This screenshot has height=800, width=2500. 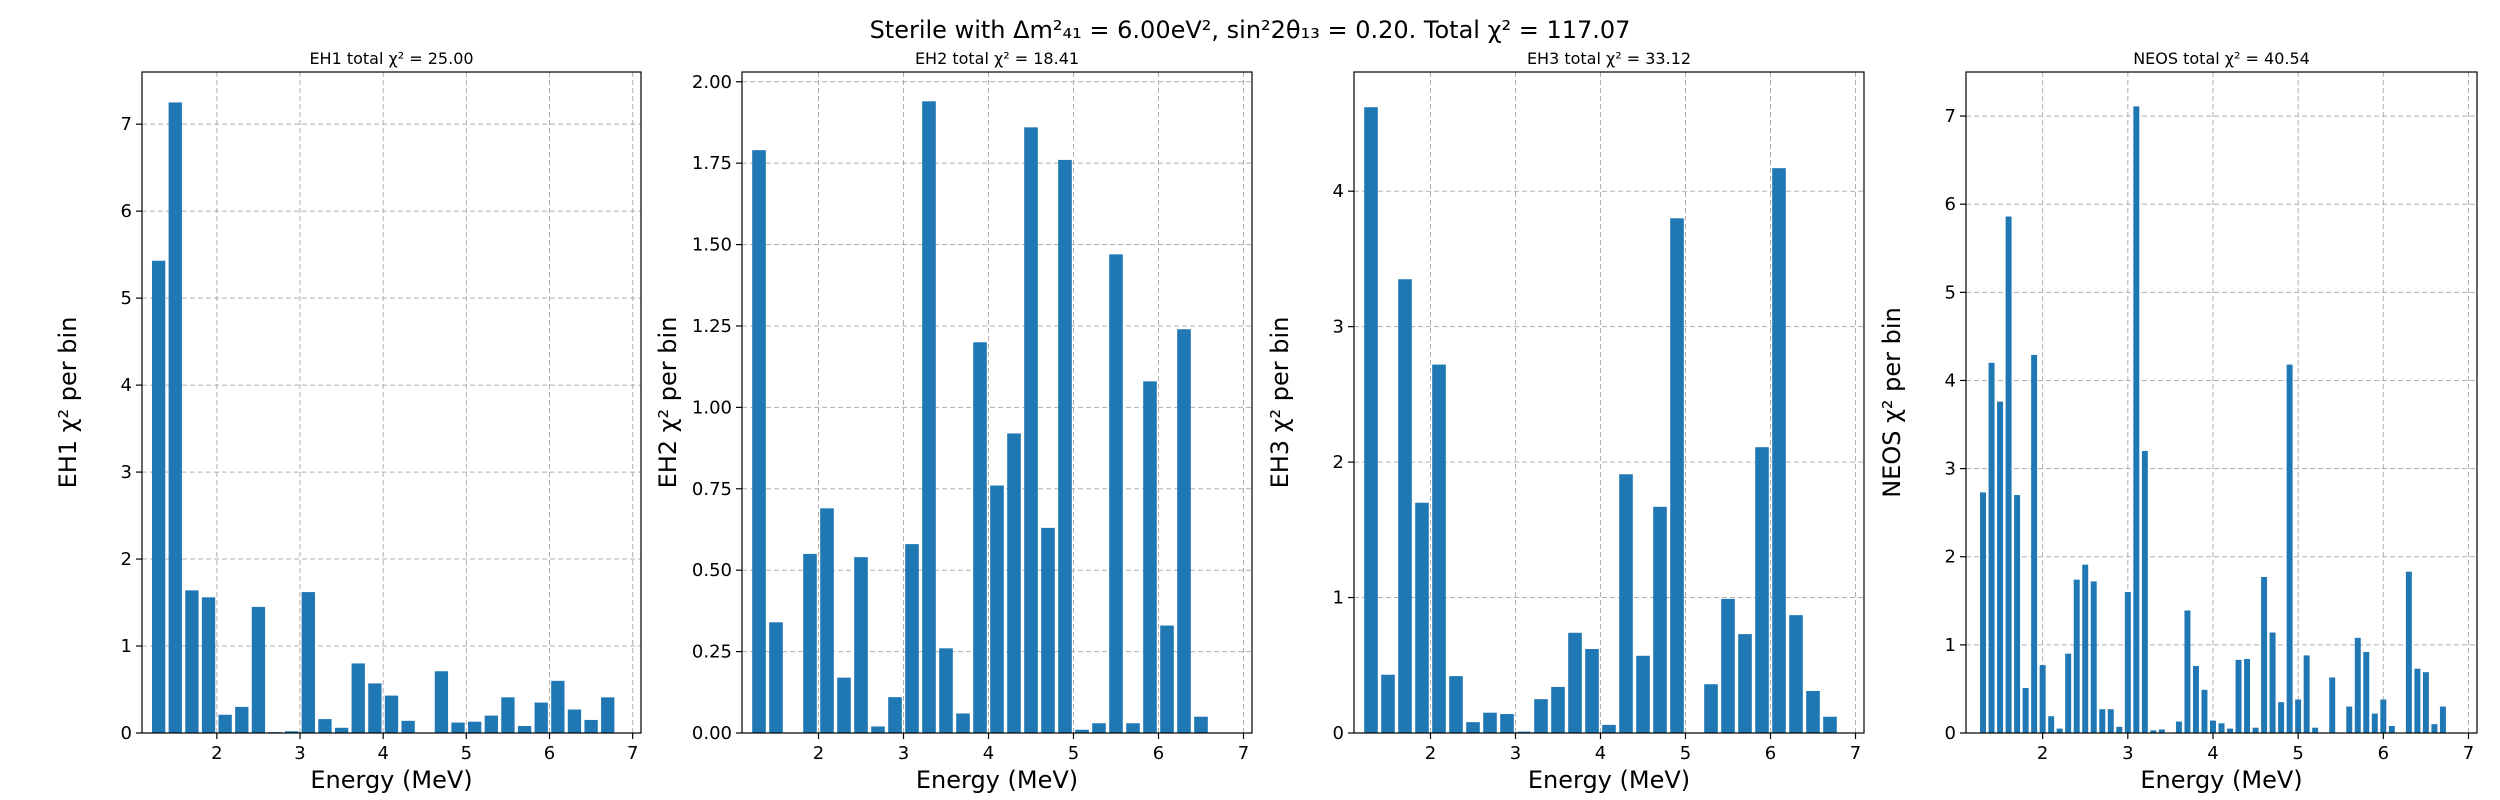 I want to click on panel-title: EH1 total χ² = 25.00, so click(x=391, y=58).